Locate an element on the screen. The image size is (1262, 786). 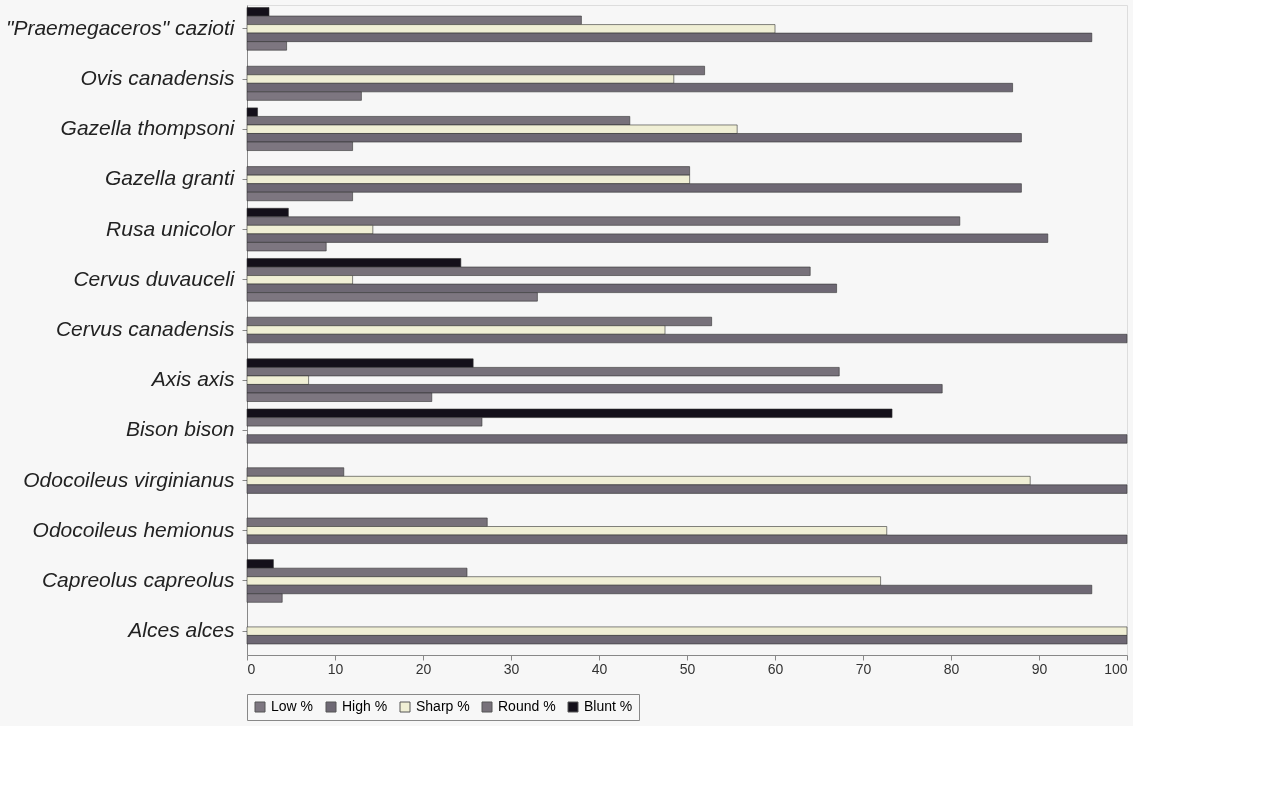
y-tick-label: Gazella granti is located at coordinates (170, 178).